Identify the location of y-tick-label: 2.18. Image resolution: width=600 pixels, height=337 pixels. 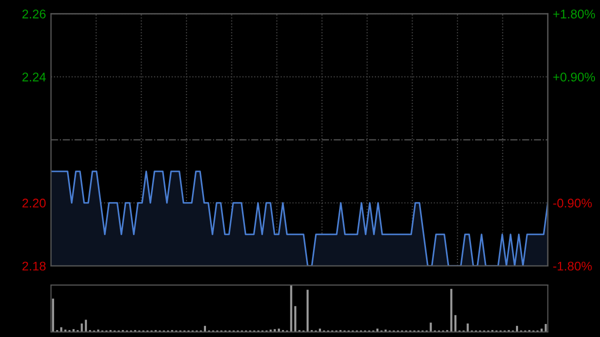
(34, 266).